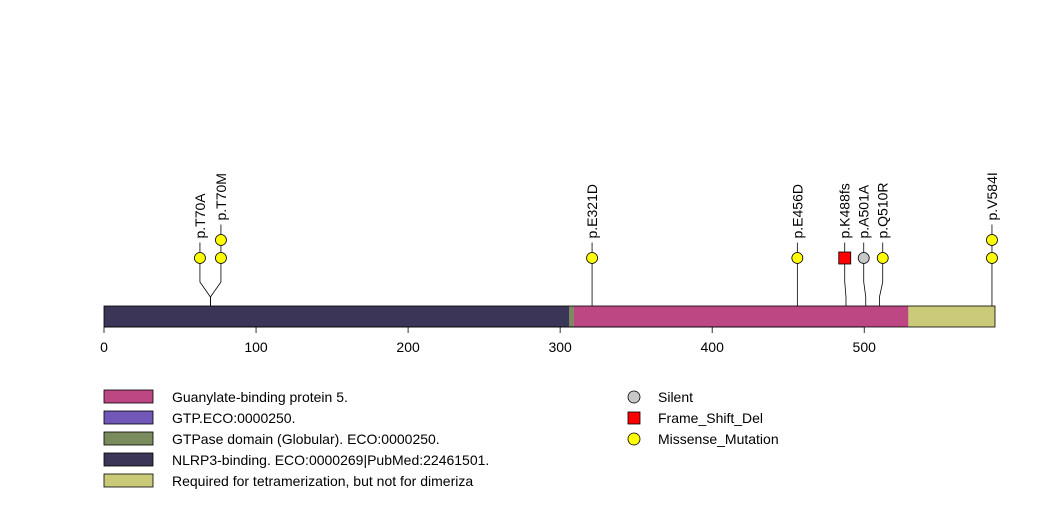  I want to click on mutation-label: p.E321D, so click(592, 211).